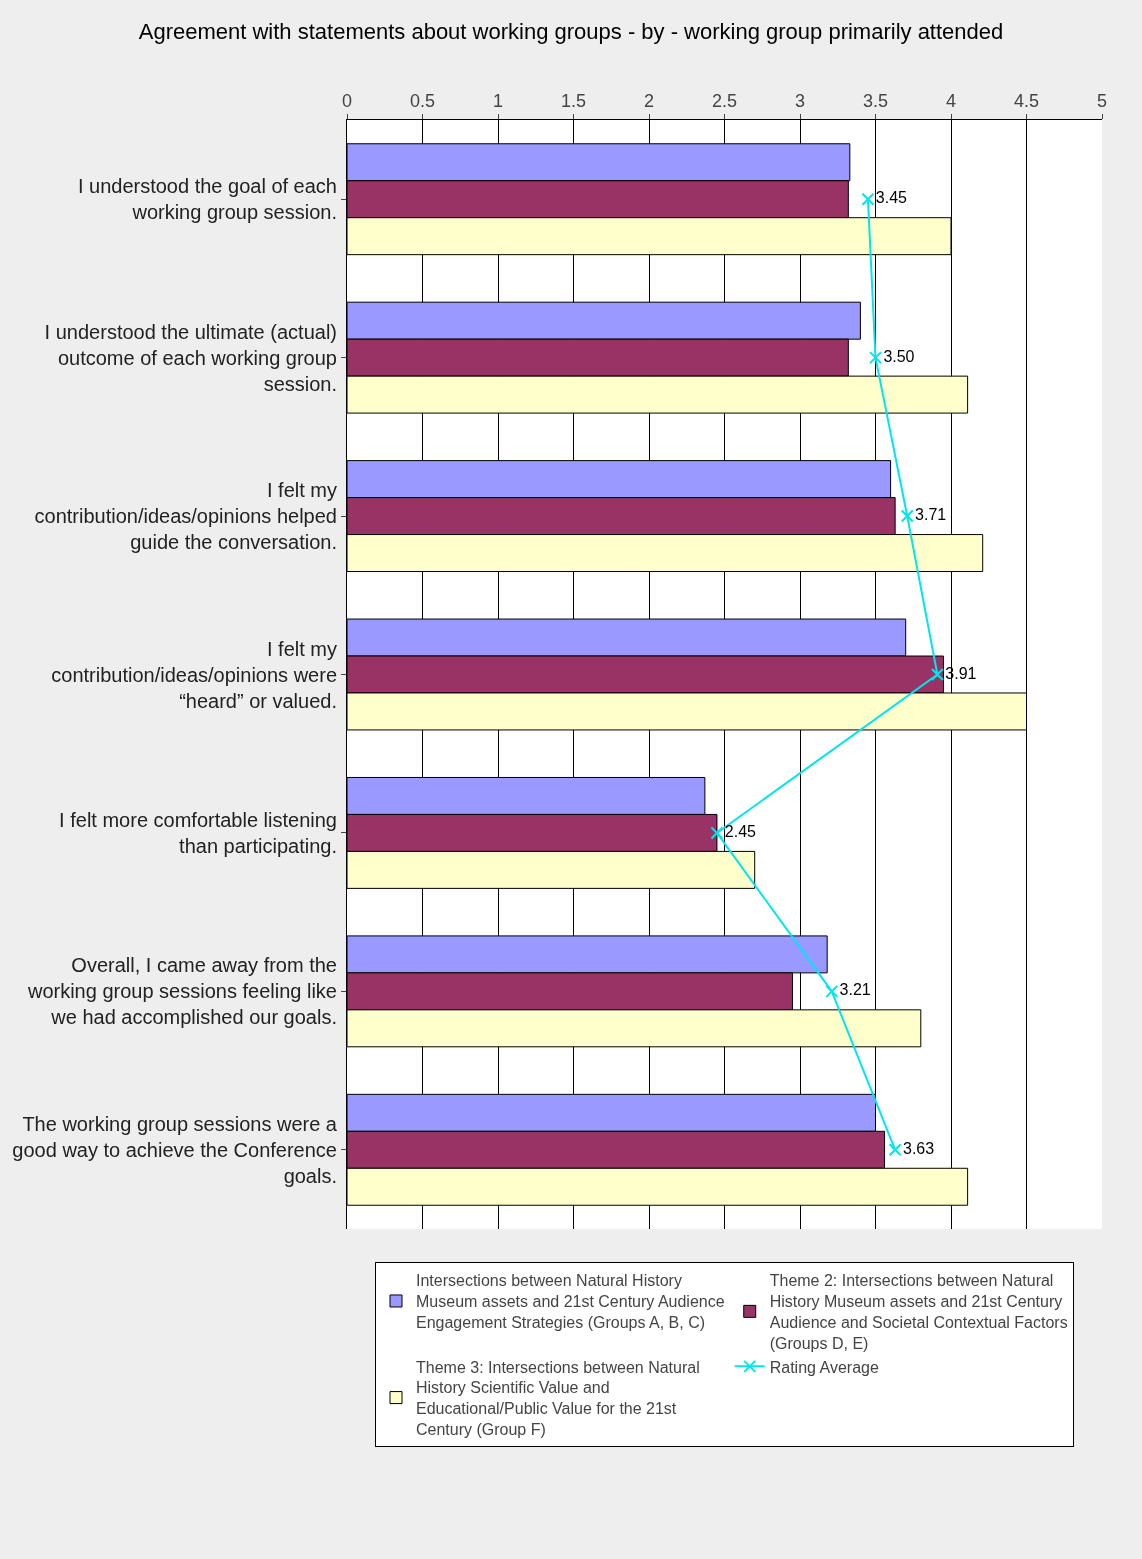 Image resolution: width=1142 pixels, height=1559 pixels. I want to click on chart-title: Agreement with statements about working groups - by - working group primarily attended, so click(571, 31).